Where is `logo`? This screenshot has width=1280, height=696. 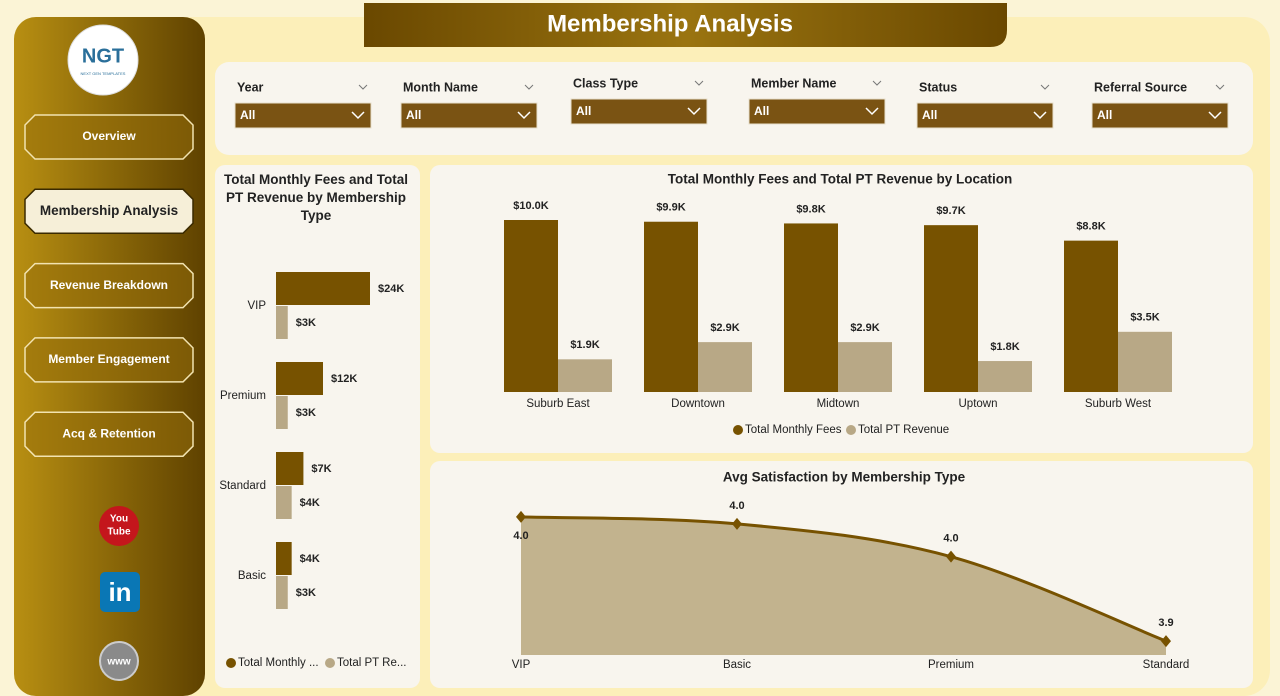
logo is located at coordinates (103, 60).